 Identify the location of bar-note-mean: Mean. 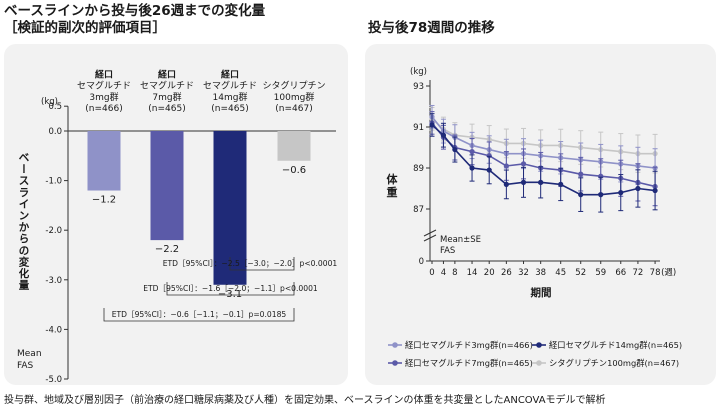
(29, 354).